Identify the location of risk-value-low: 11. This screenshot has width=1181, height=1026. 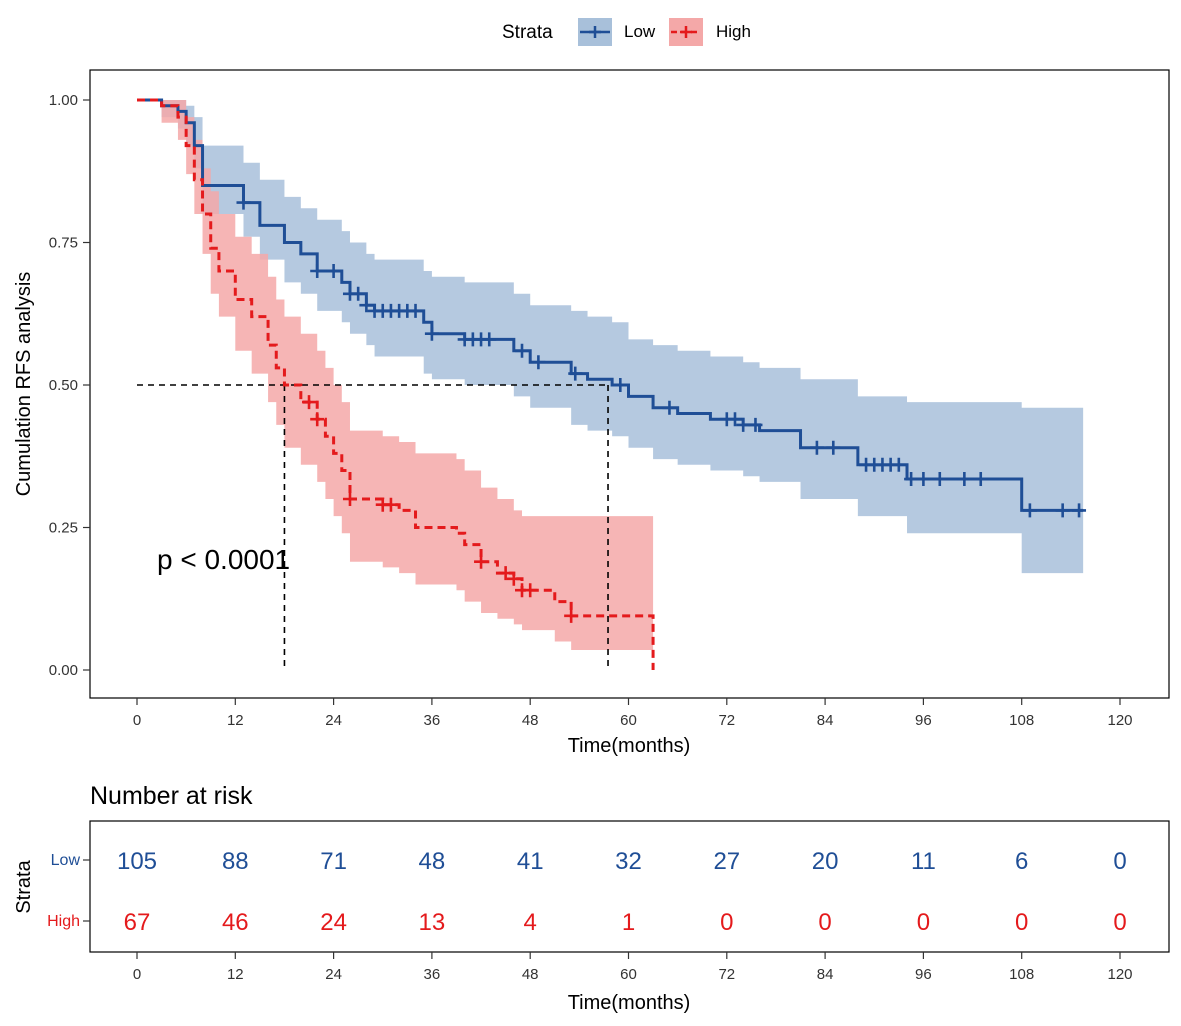
(923, 861).